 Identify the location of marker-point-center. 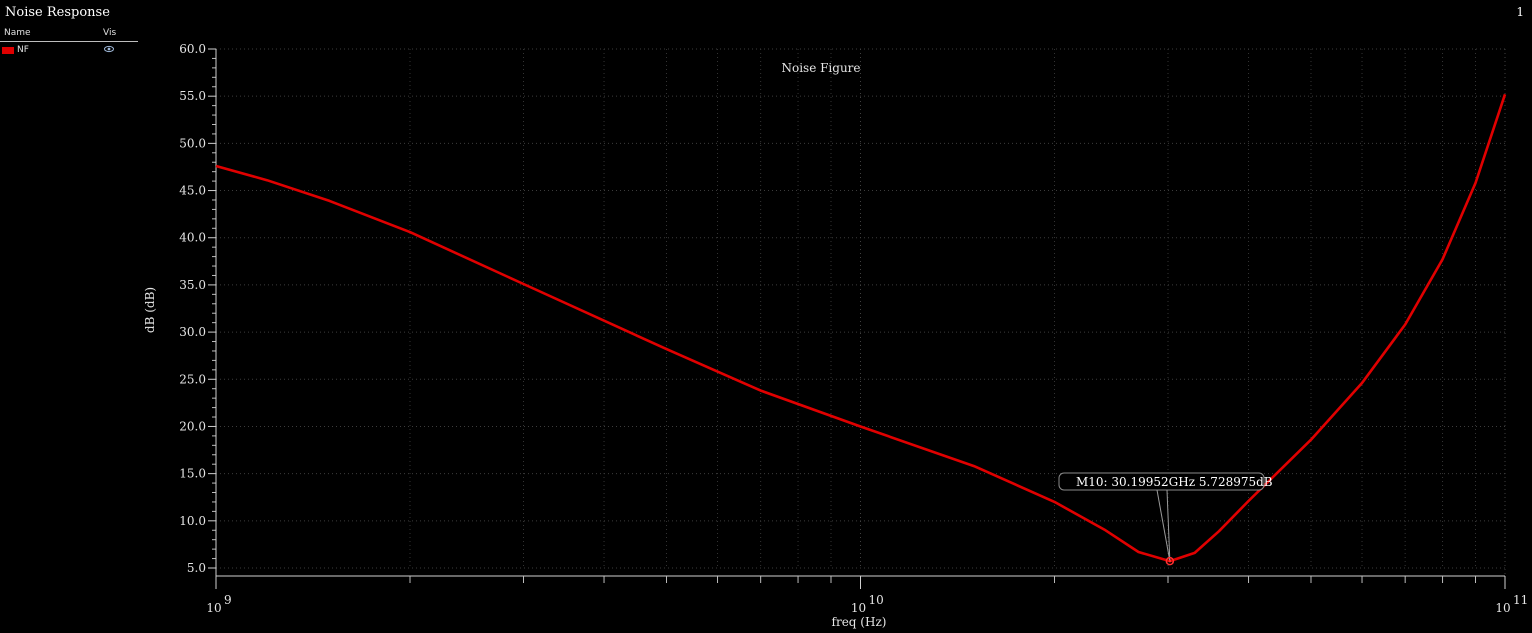
(1170, 561).